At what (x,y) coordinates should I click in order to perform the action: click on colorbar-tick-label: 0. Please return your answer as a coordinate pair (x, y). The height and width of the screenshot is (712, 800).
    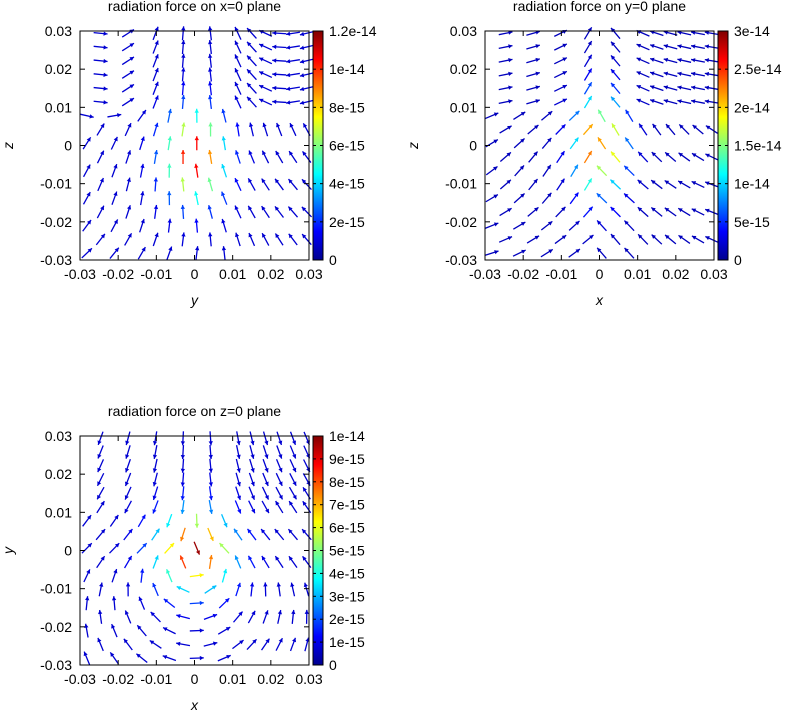
    Looking at the image, I should click on (333, 260).